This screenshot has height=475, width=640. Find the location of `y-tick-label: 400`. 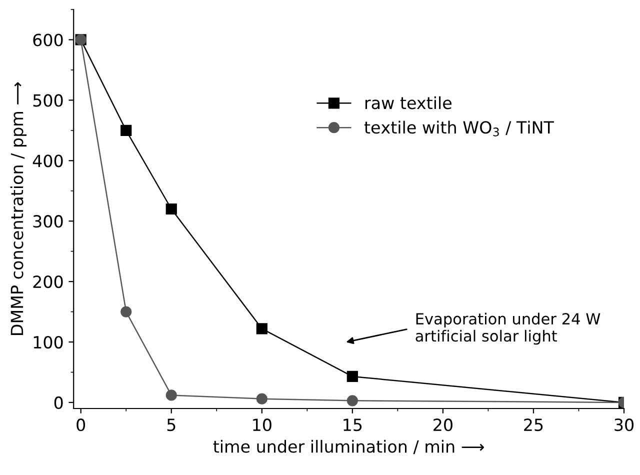

y-tick-label: 400 is located at coordinates (47, 161).